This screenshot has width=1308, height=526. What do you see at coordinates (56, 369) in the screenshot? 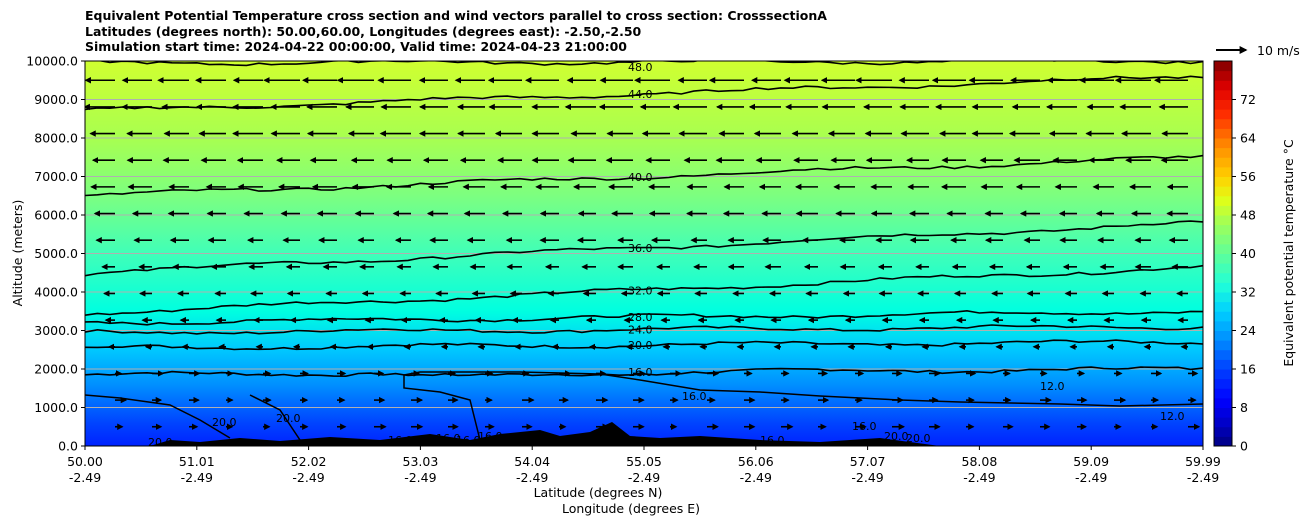
I see `y-tick-label: 2000.0` at bounding box center [56, 369].